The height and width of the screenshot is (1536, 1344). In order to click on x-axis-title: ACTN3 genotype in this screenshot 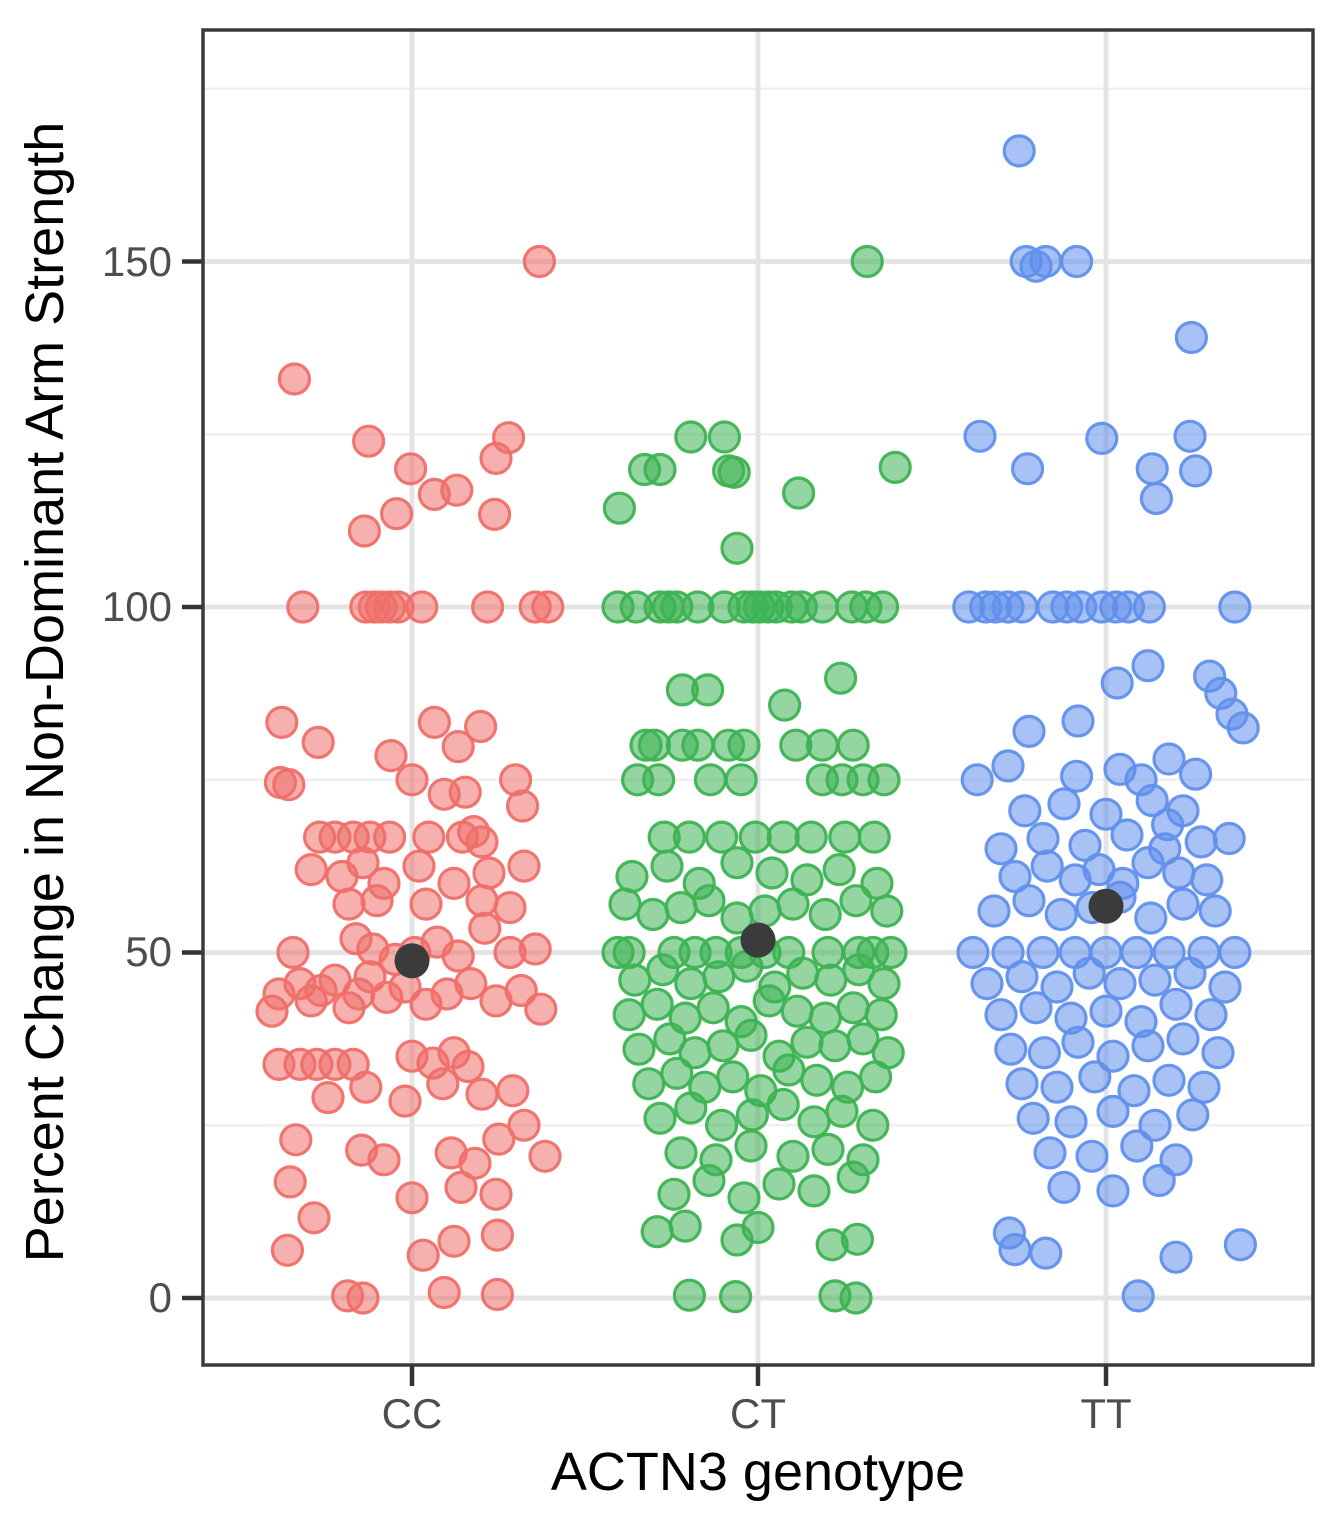, I will do `click(758, 1472)`.